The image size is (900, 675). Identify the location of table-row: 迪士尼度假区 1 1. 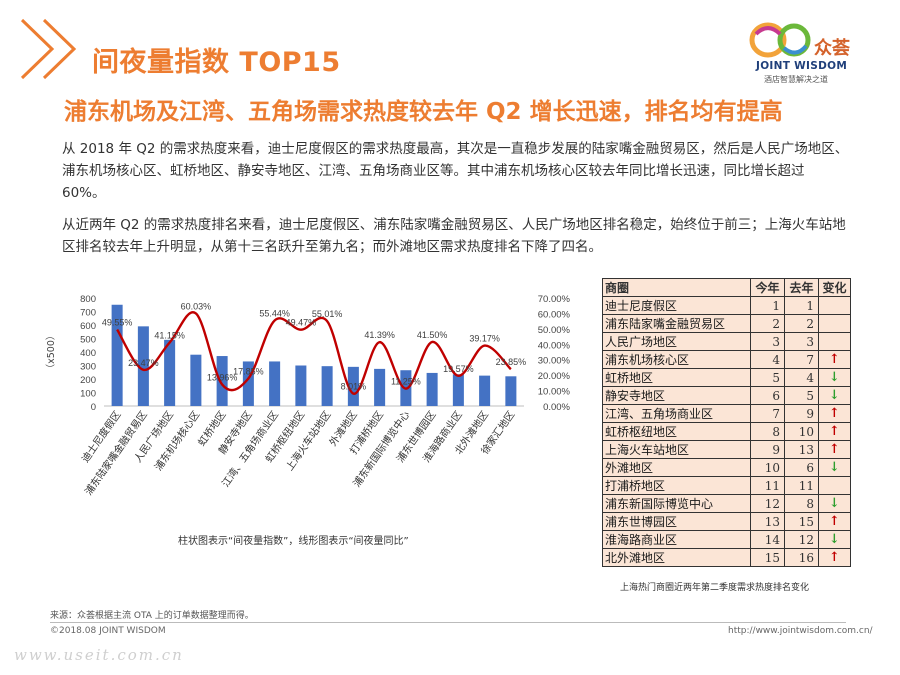
(726, 305).